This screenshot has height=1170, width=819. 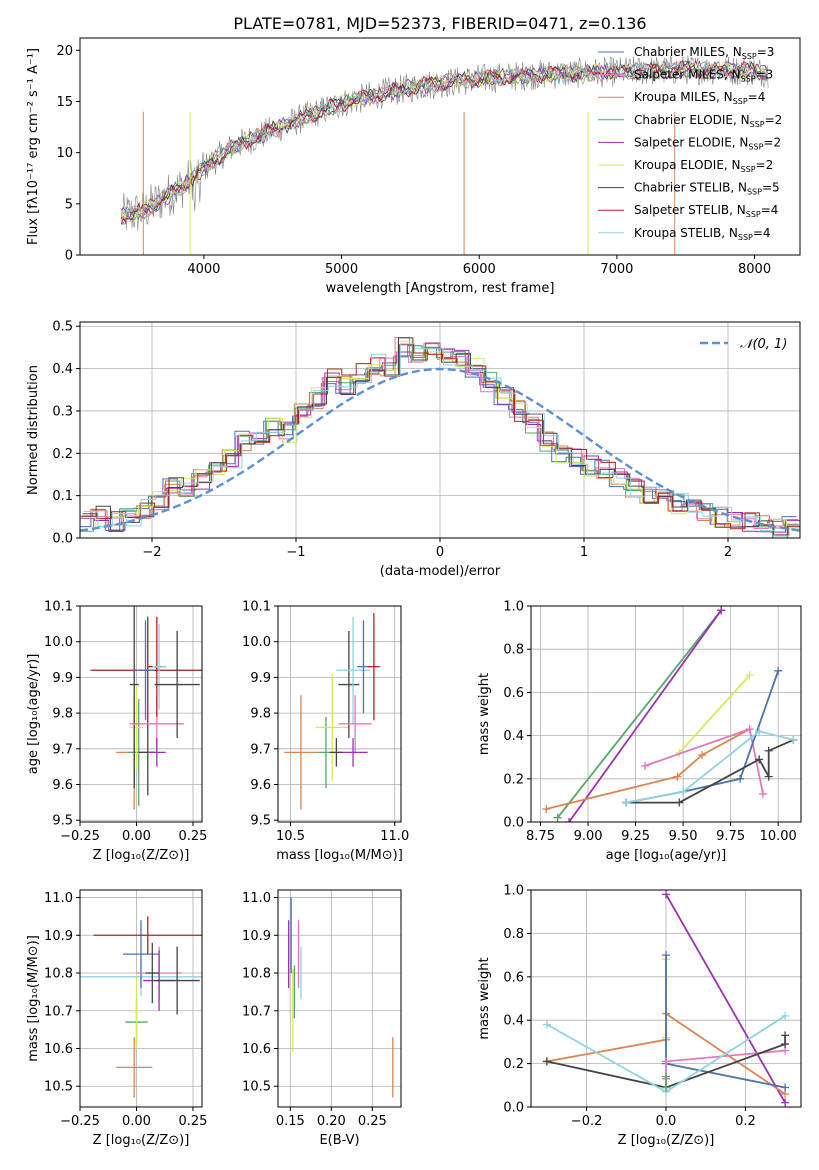 I want to click on x-tick-label: 10.5, so click(x=290, y=836).